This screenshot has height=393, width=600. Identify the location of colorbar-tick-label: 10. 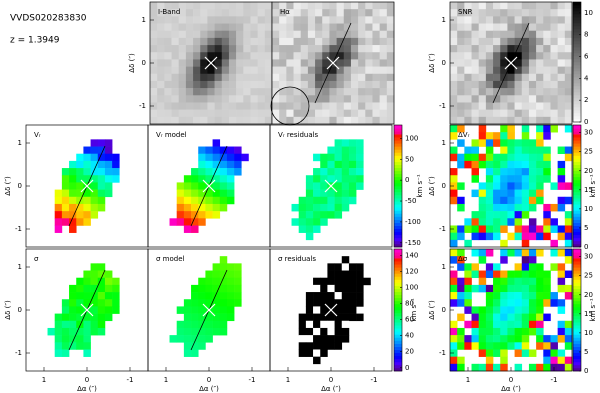
(588, 13).